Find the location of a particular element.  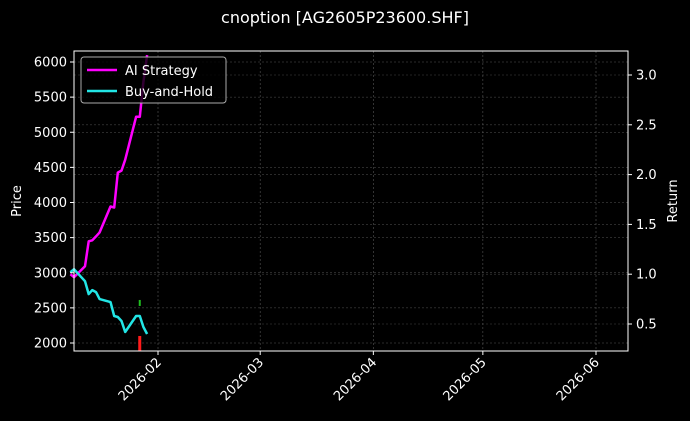

price-tick-label: 2000 is located at coordinates (50, 344).